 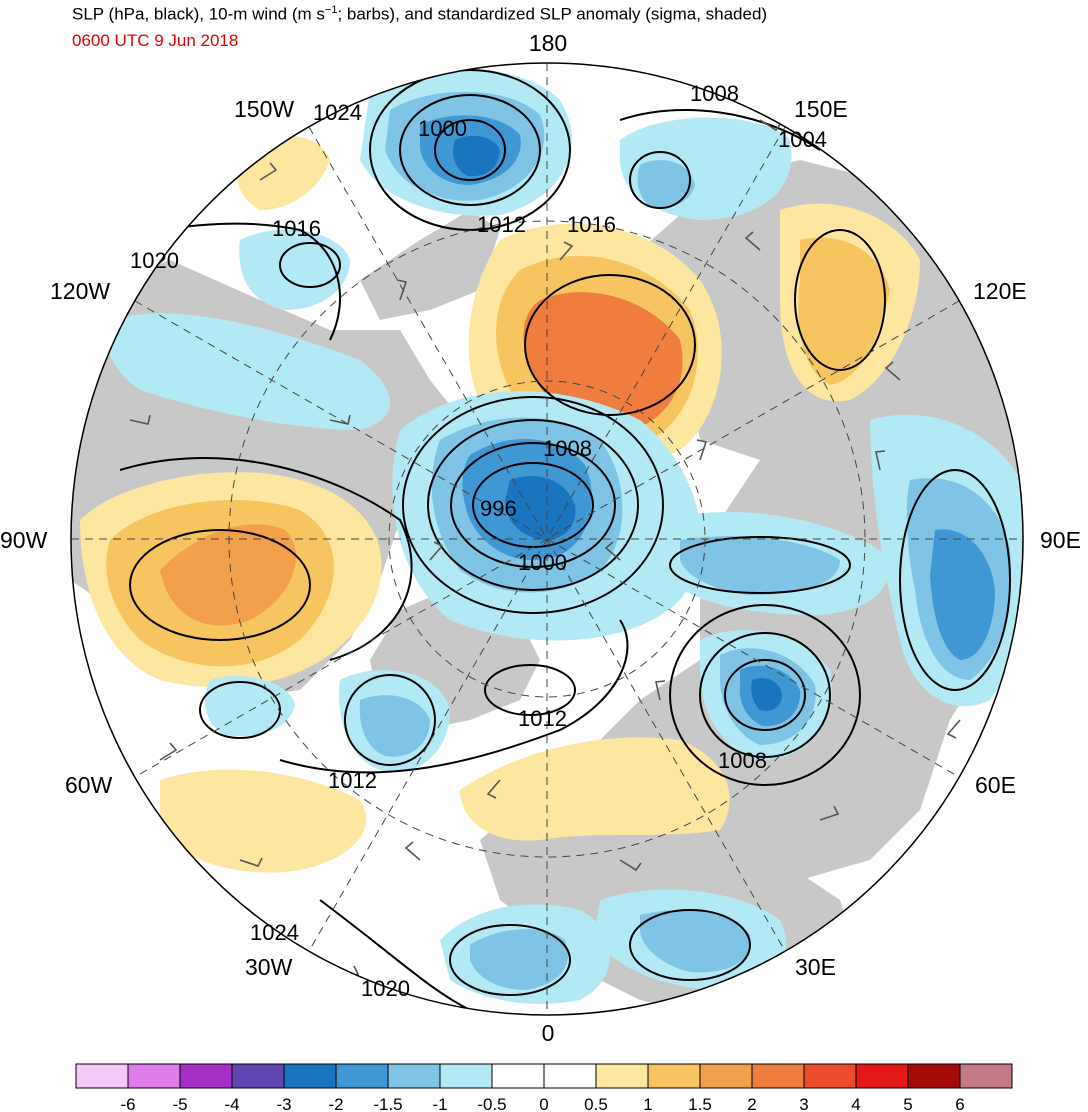 What do you see at coordinates (263, 821) in the screenshot?
I see `anomaly-pos-atlantic` at bounding box center [263, 821].